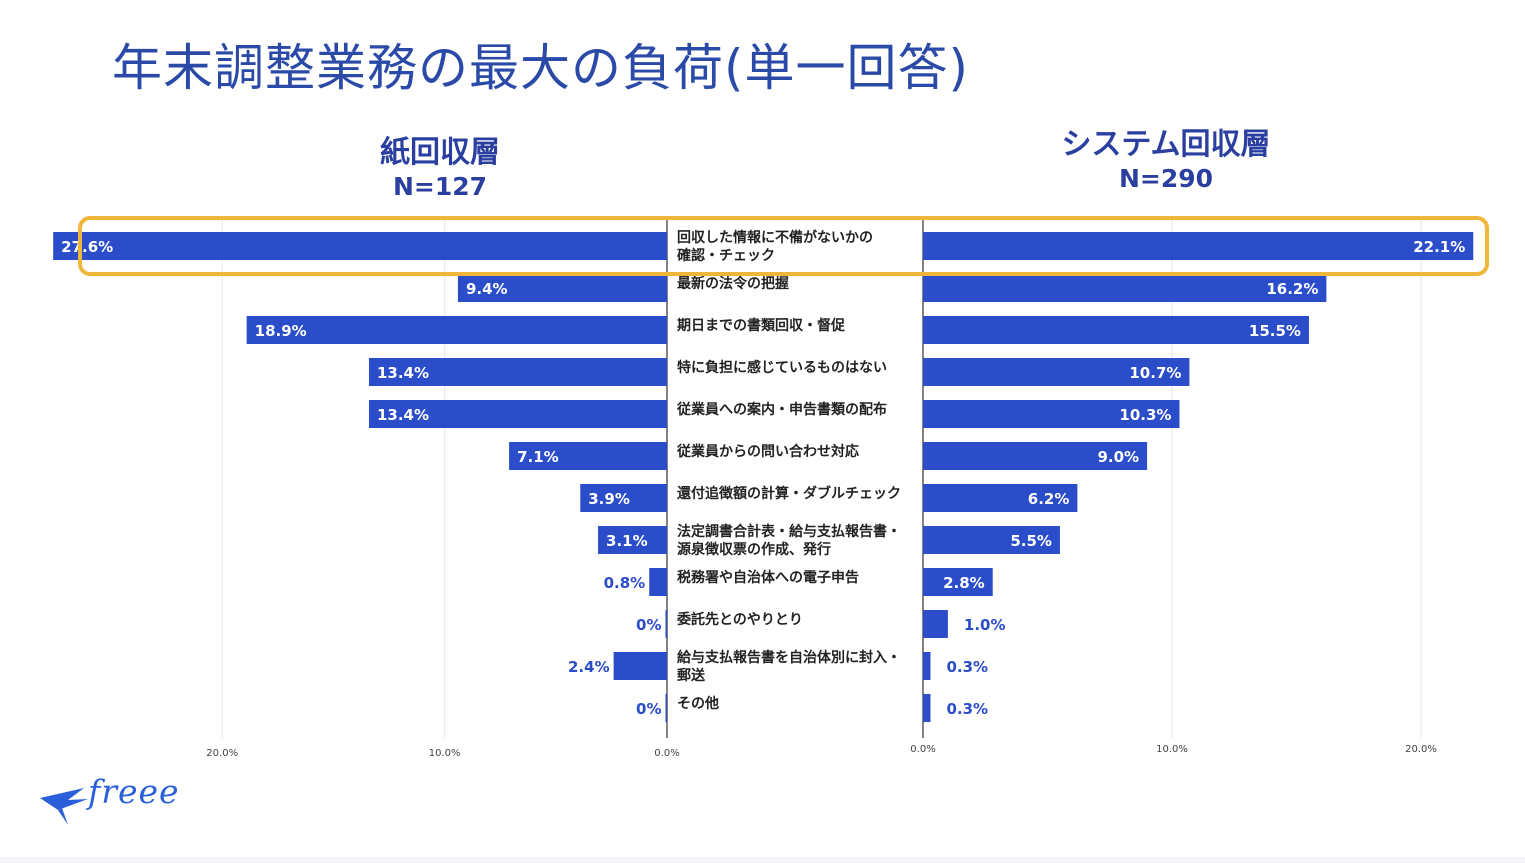 Image resolution: width=1525 pixels, height=863 pixels. What do you see at coordinates (625, 583) in the screenshot?
I see `left-bar-value-label: 0.8%` at bounding box center [625, 583].